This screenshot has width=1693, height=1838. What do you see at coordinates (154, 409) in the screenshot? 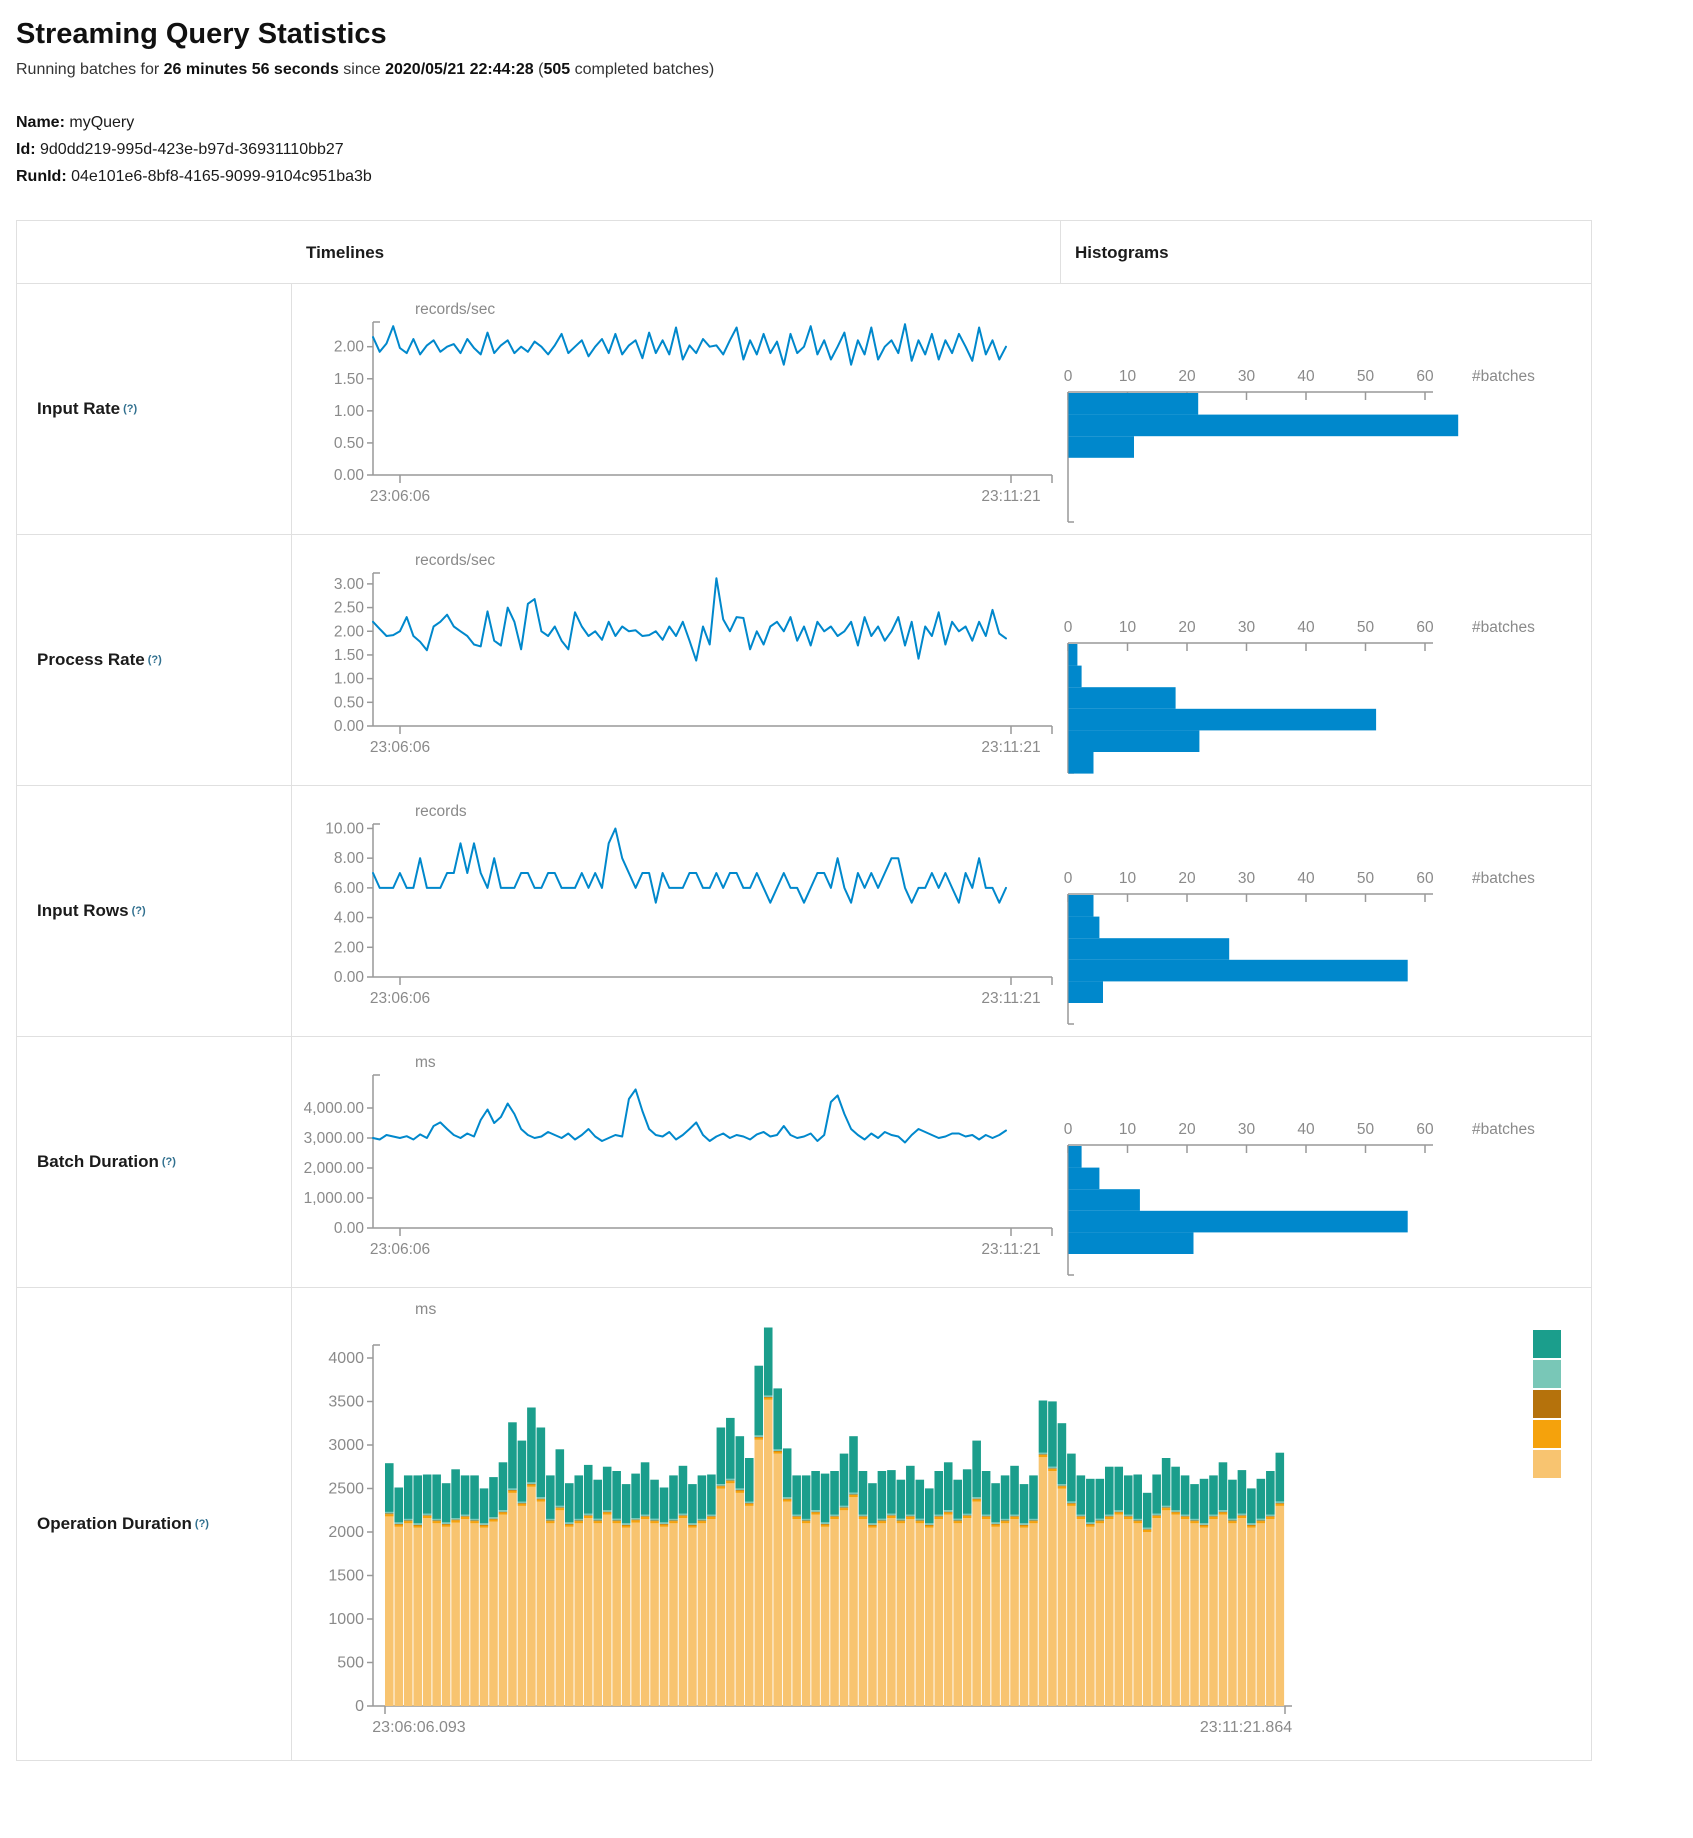
I see `row-label-input-rate: Input Rate (?)` at bounding box center [154, 409].